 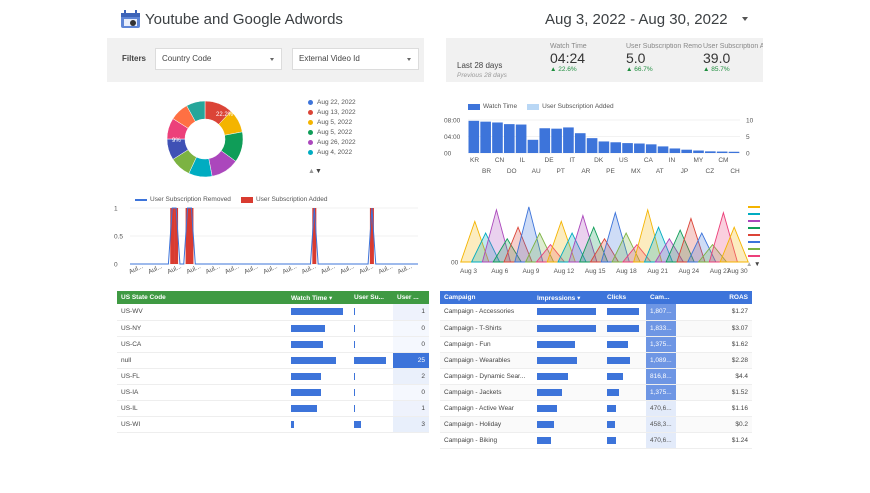 I want to click on metric-delta: ▲ 22.6%, so click(x=563, y=69).